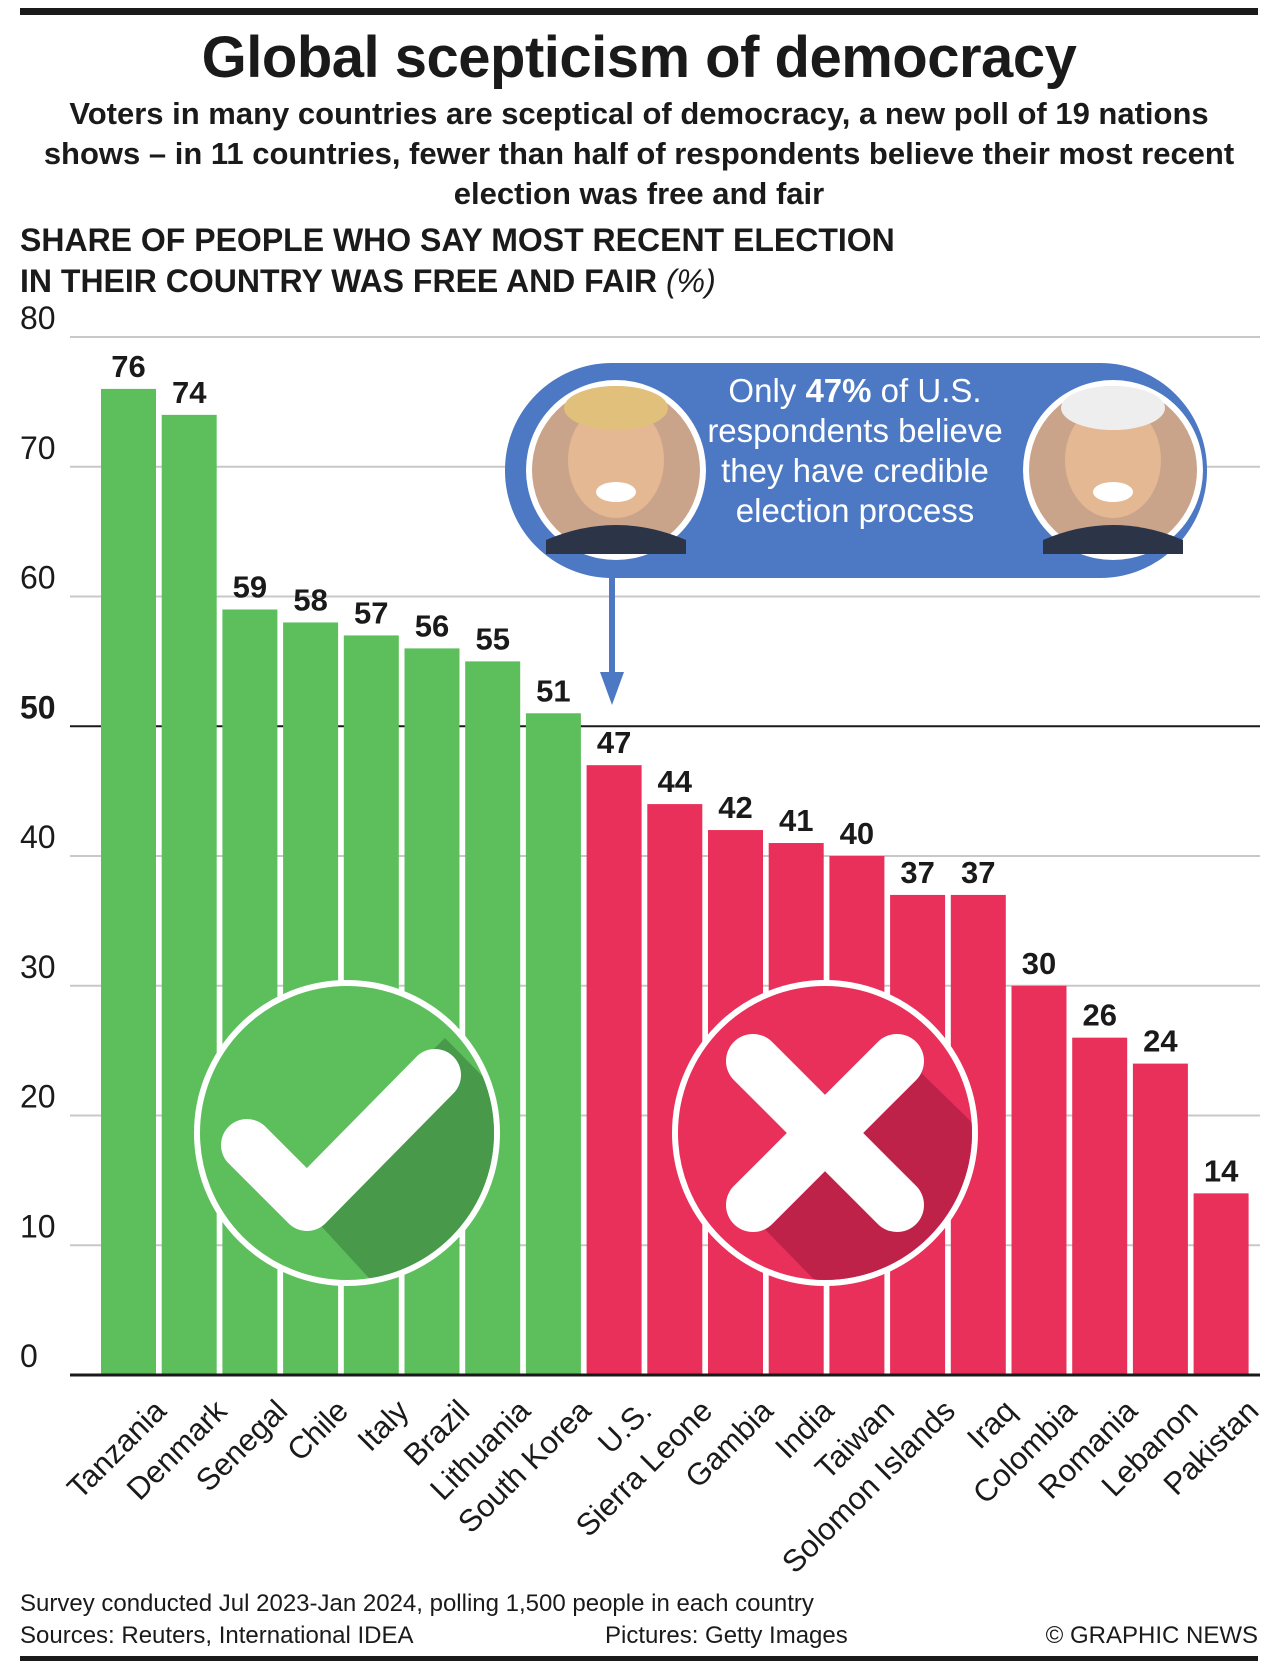 This screenshot has width=1278, height=1667. Describe the element at coordinates (639, 1658) in the screenshot. I see `bottom-rule` at that location.